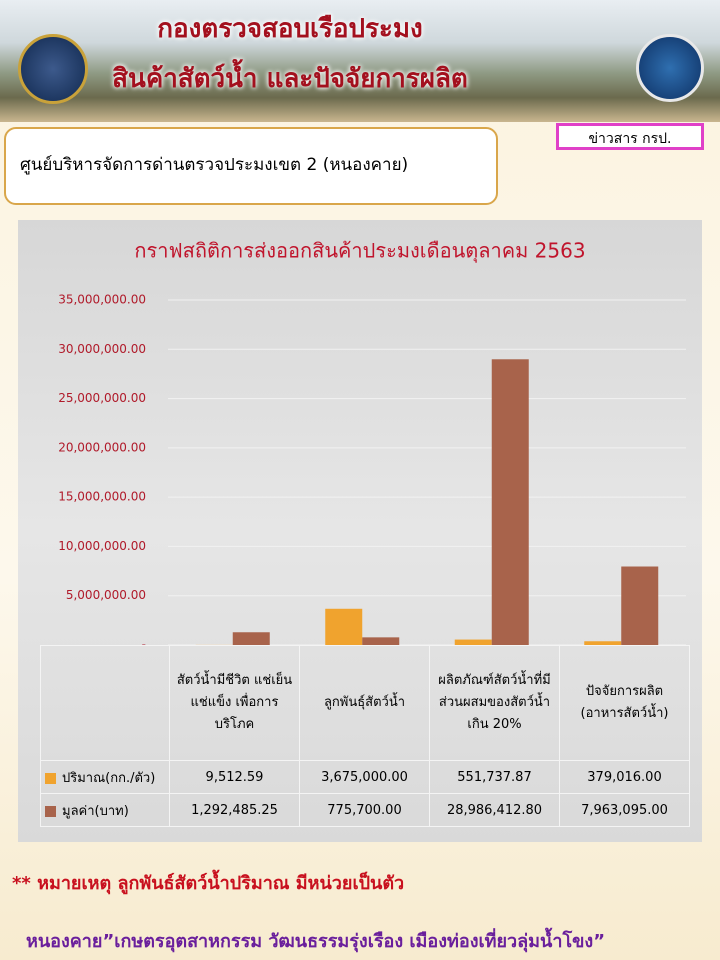 This screenshot has height=960, width=720. What do you see at coordinates (102, 447) in the screenshot?
I see `y-tick-label: 20,000,000.00` at bounding box center [102, 447].